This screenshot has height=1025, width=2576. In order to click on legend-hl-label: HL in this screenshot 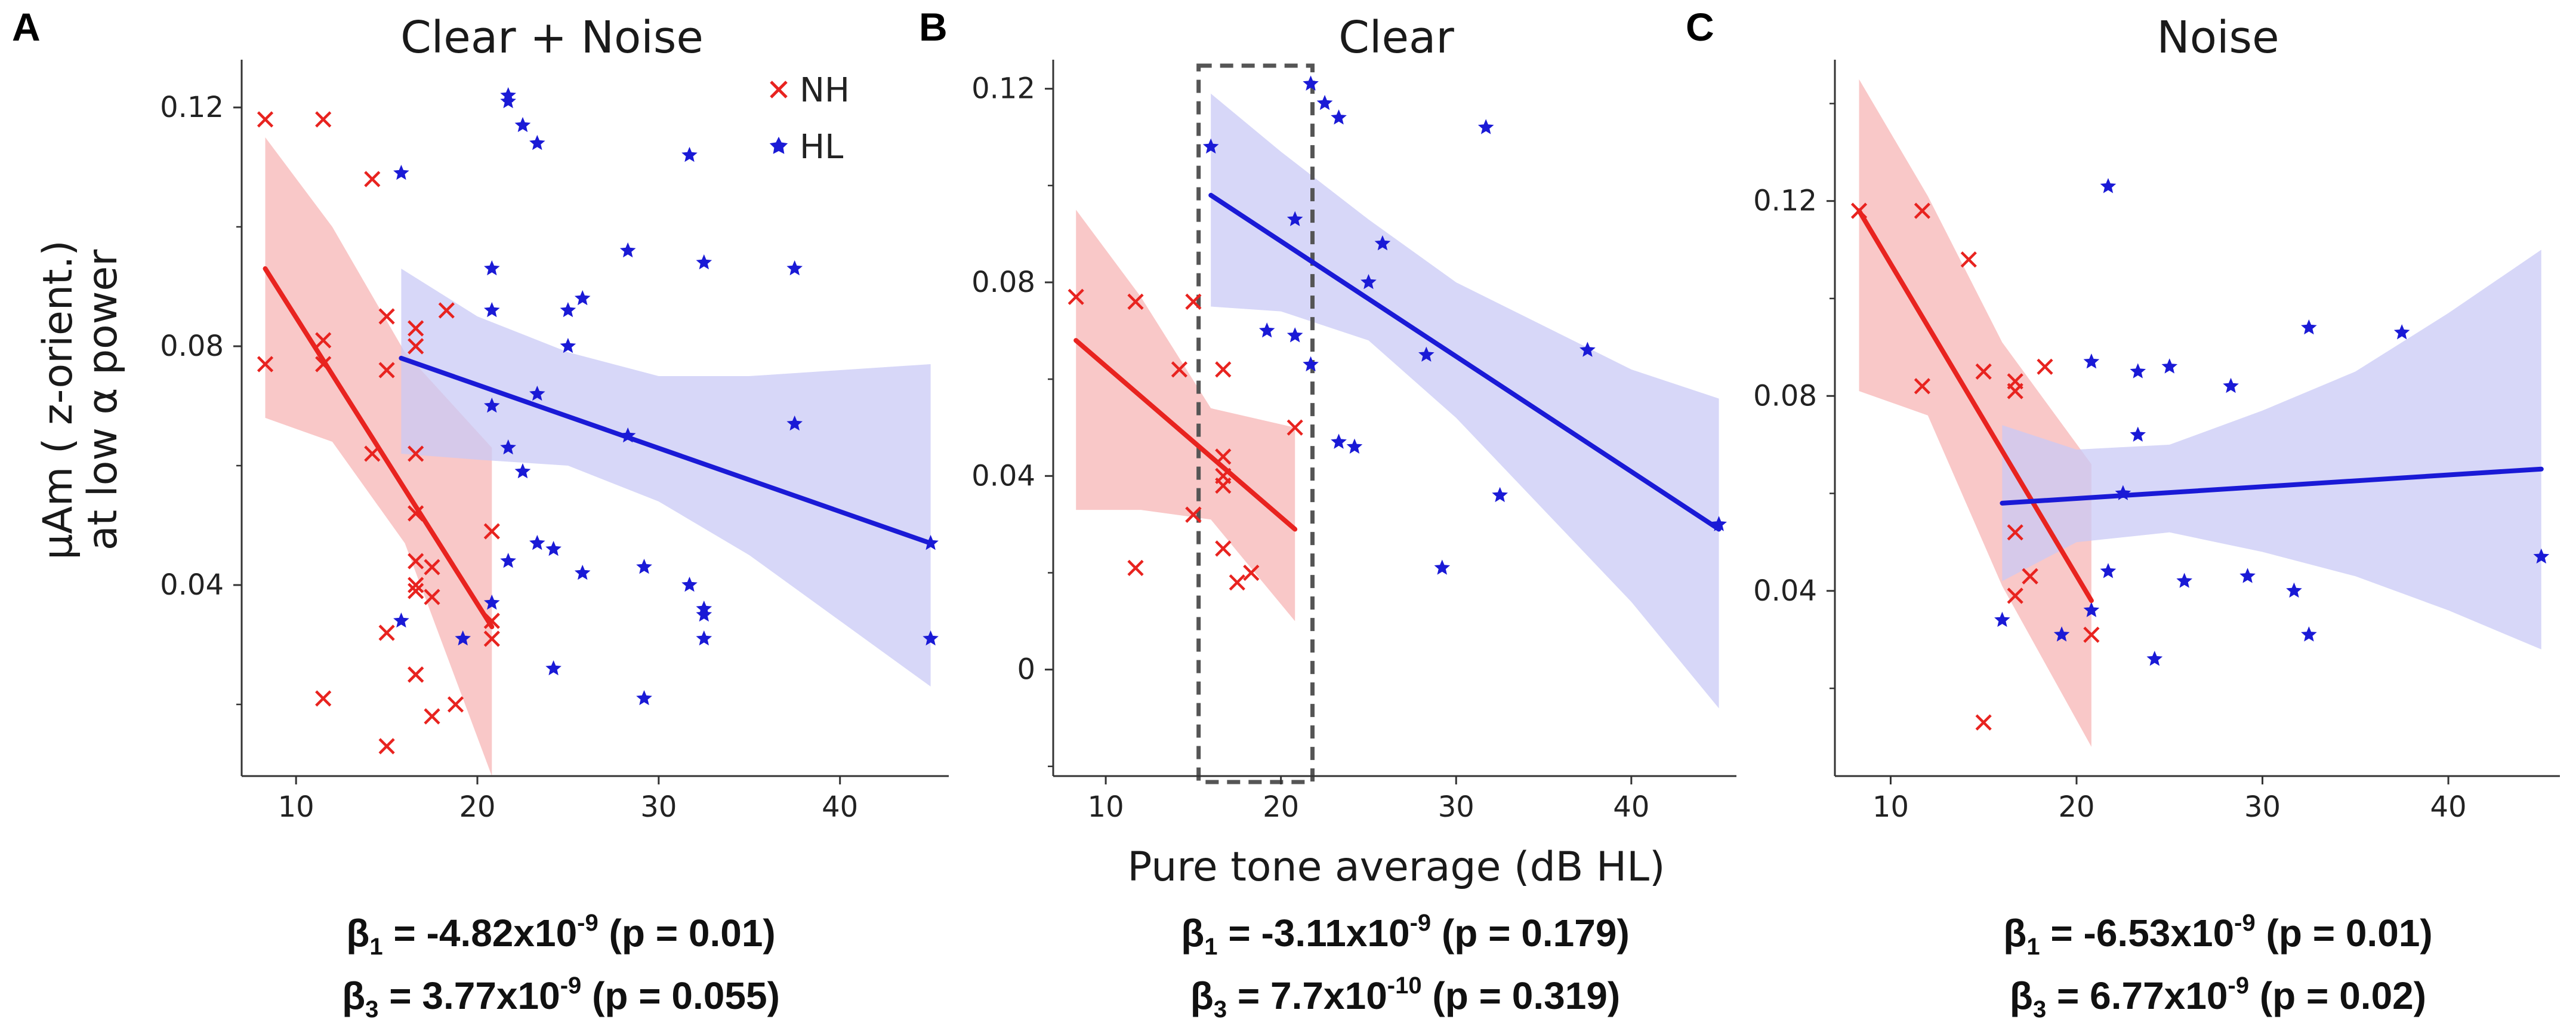, I will do `click(821, 147)`.